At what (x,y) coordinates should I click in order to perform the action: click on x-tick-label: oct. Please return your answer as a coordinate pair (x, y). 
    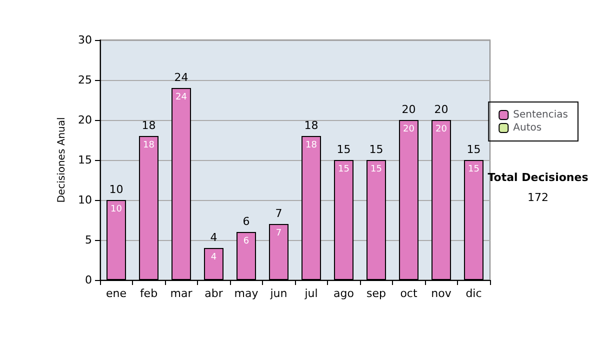
    Looking at the image, I should click on (409, 293).